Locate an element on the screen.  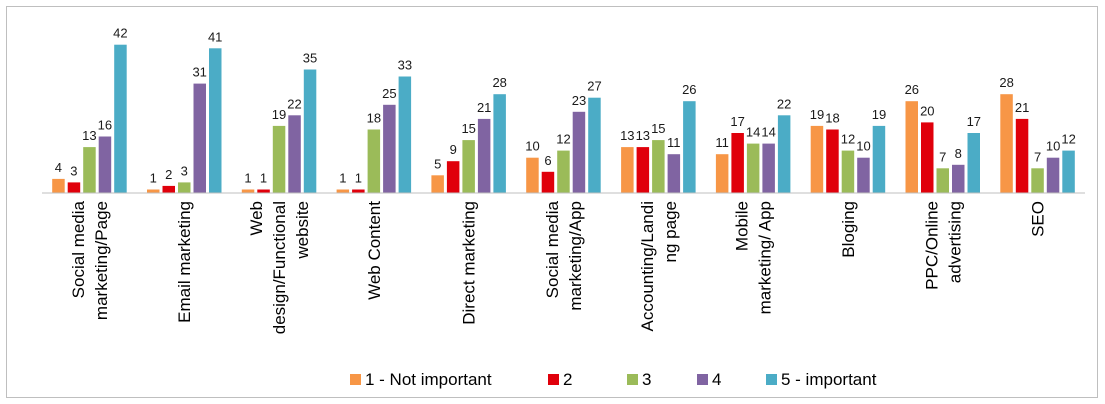
category-label: Social media marketing/Page is located at coordinates (90, 260).